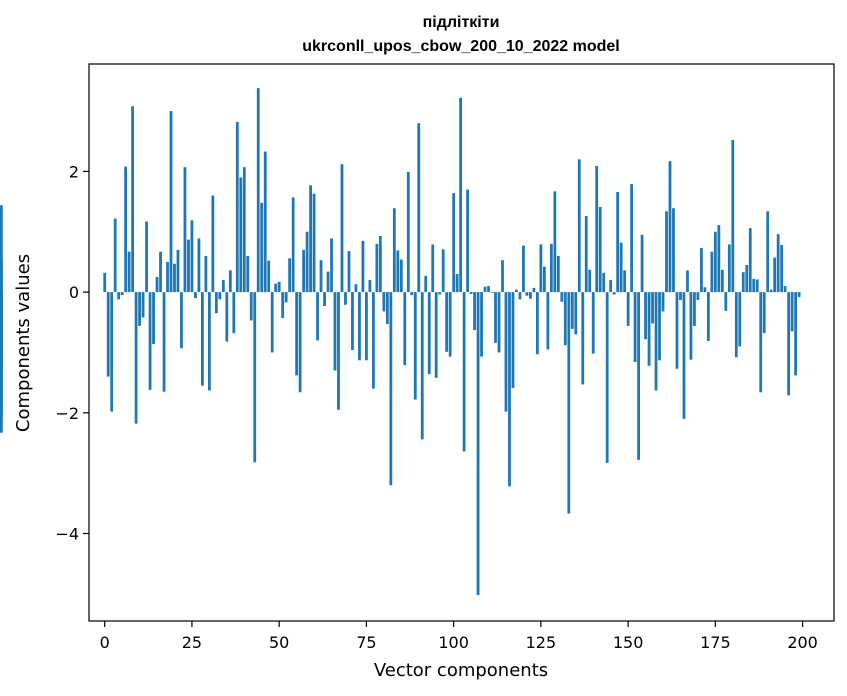  Describe the element at coordinates (105, 642) in the screenshot. I see `x-tick-label: 0` at that location.